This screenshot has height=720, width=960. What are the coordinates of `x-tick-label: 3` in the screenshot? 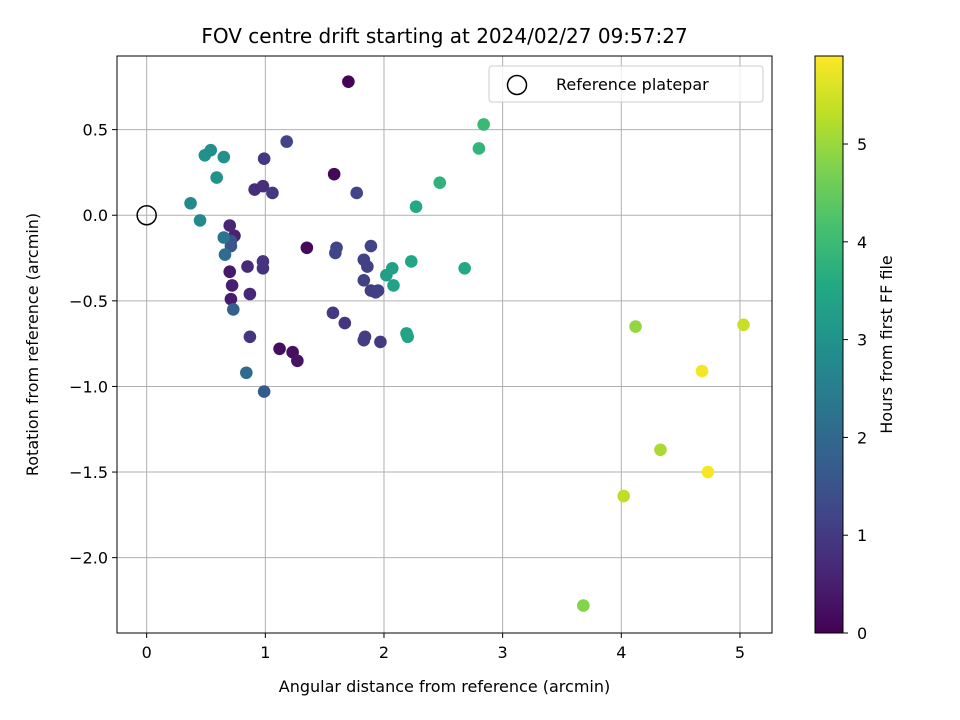 It's located at (503, 652).